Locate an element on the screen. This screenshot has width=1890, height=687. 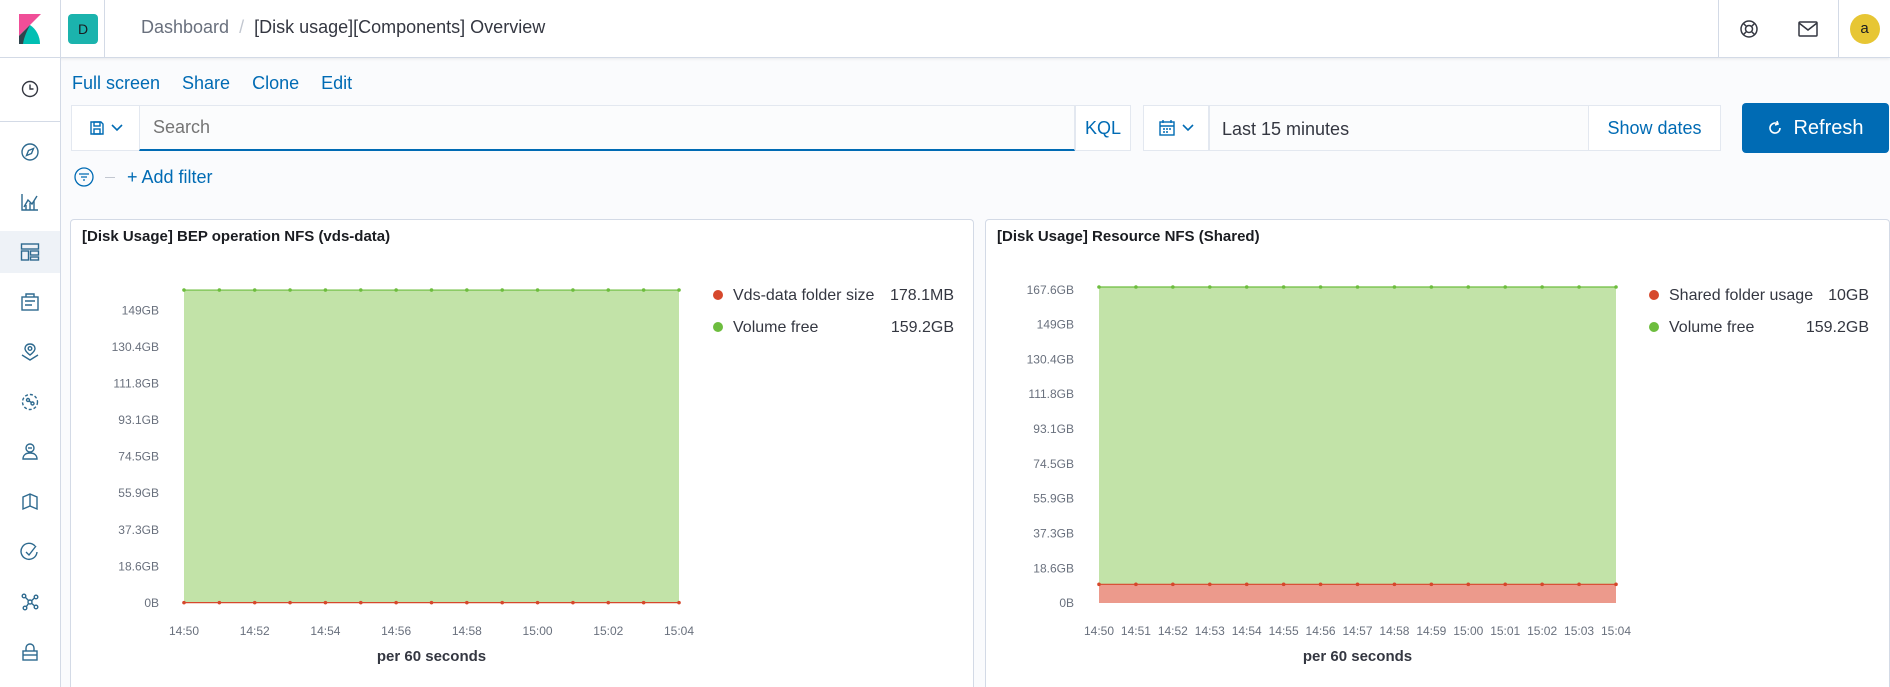
panel-title: [Disk Usage] Resource NFS (Shared) is located at coordinates (1128, 236).